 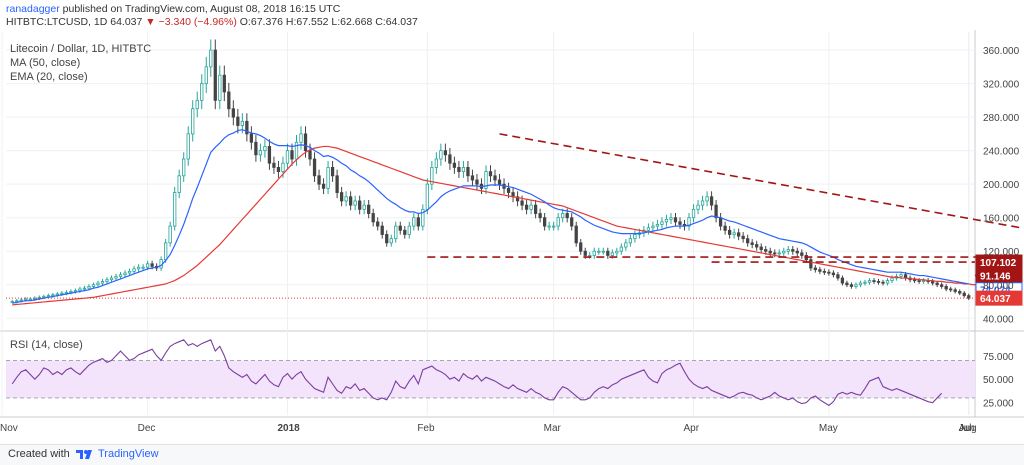 What do you see at coordinates (128, 454) in the screenshot?
I see `tradingview-brand: TradingView` at bounding box center [128, 454].